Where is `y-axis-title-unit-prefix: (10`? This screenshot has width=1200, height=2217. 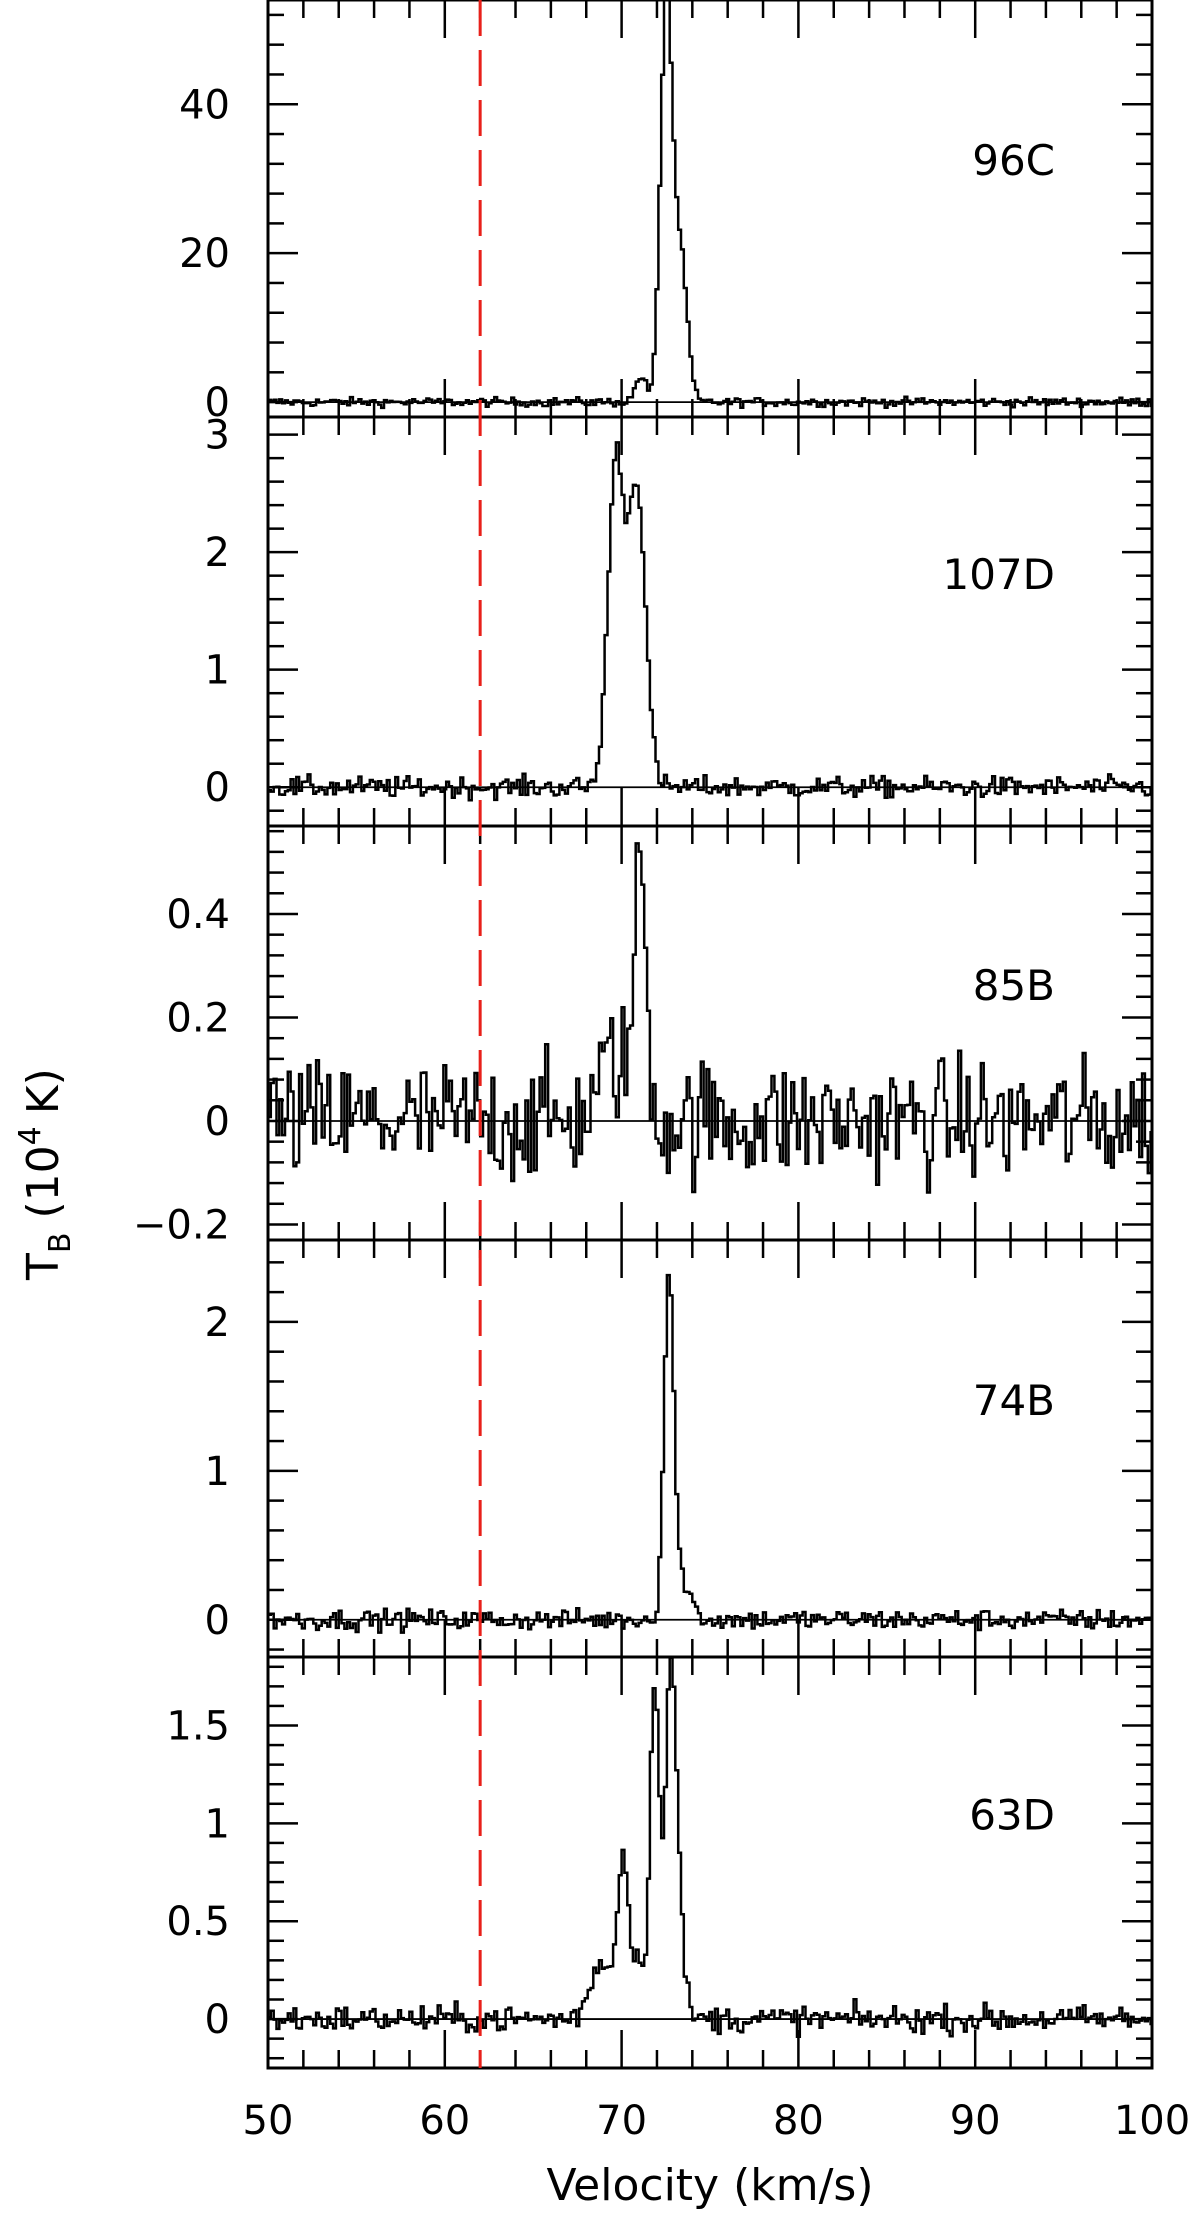
y-axis-title-unit-prefix: (10 is located at coordinates (43, 1181).